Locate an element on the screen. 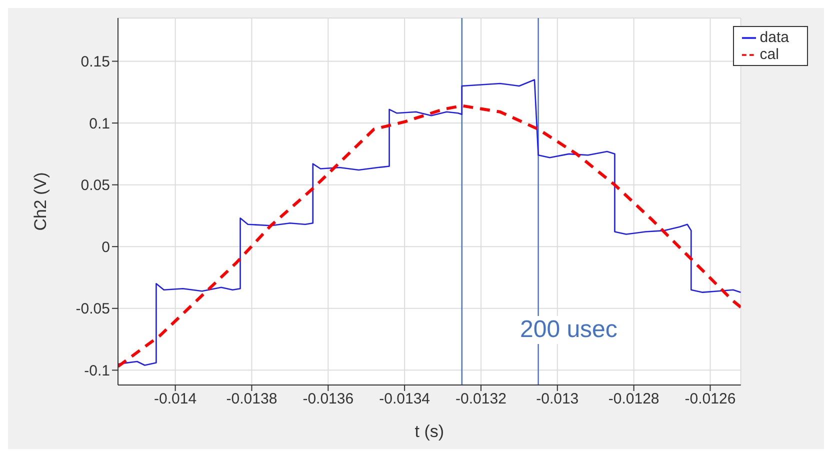 The width and height of the screenshot is (832, 457). legend-label: data is located at coordinates (774, 37).